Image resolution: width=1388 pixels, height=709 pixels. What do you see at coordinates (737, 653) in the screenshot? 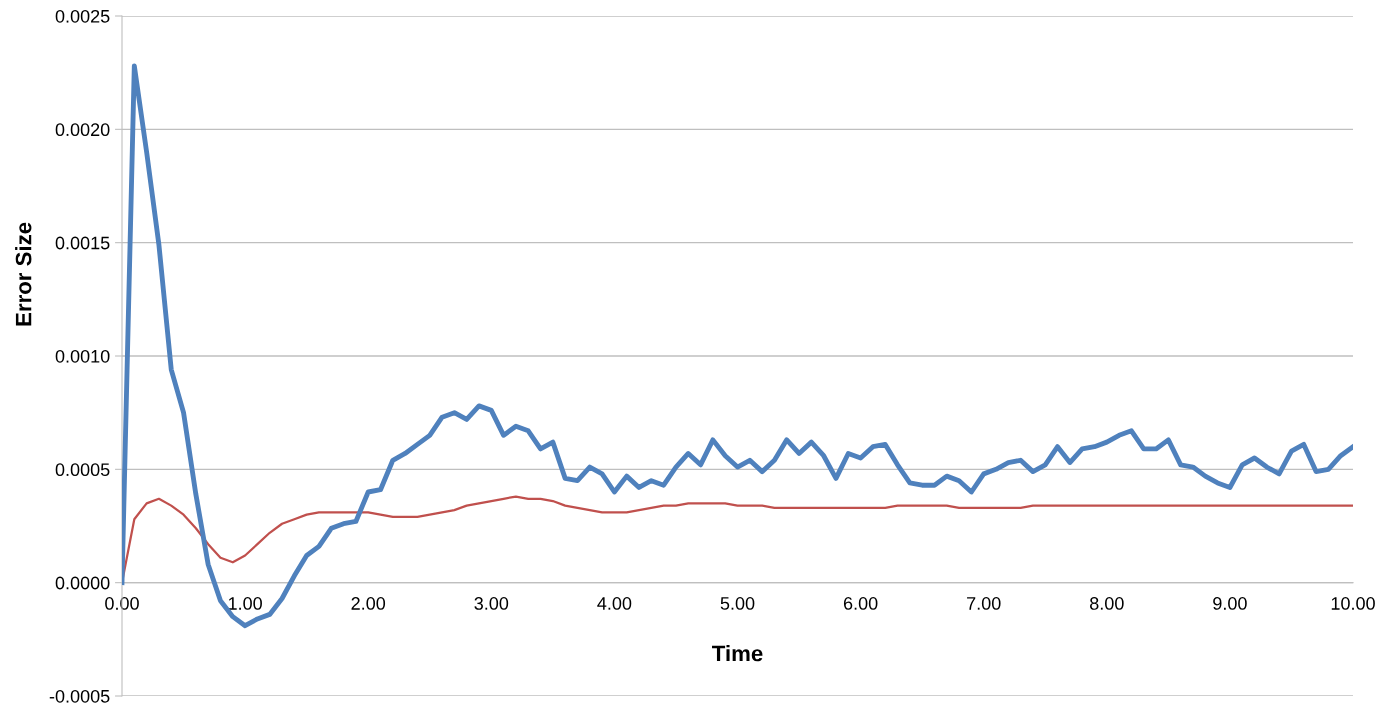
I see `x-axis-title: Time` at bounding box center [737, 653].